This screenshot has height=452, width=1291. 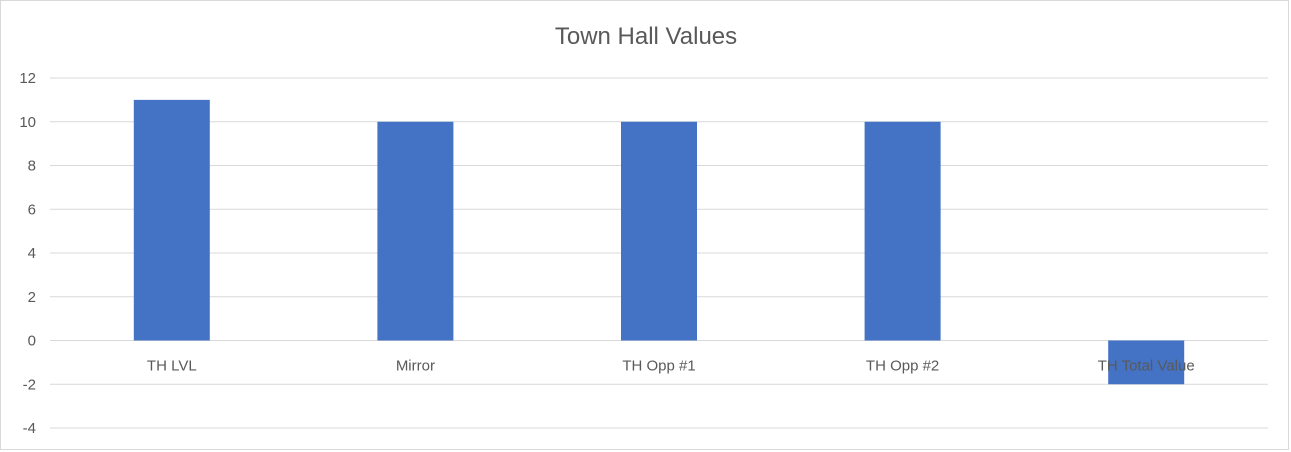 I want to click on chart-title: Town Hall Values, so click(x=646, y=36).